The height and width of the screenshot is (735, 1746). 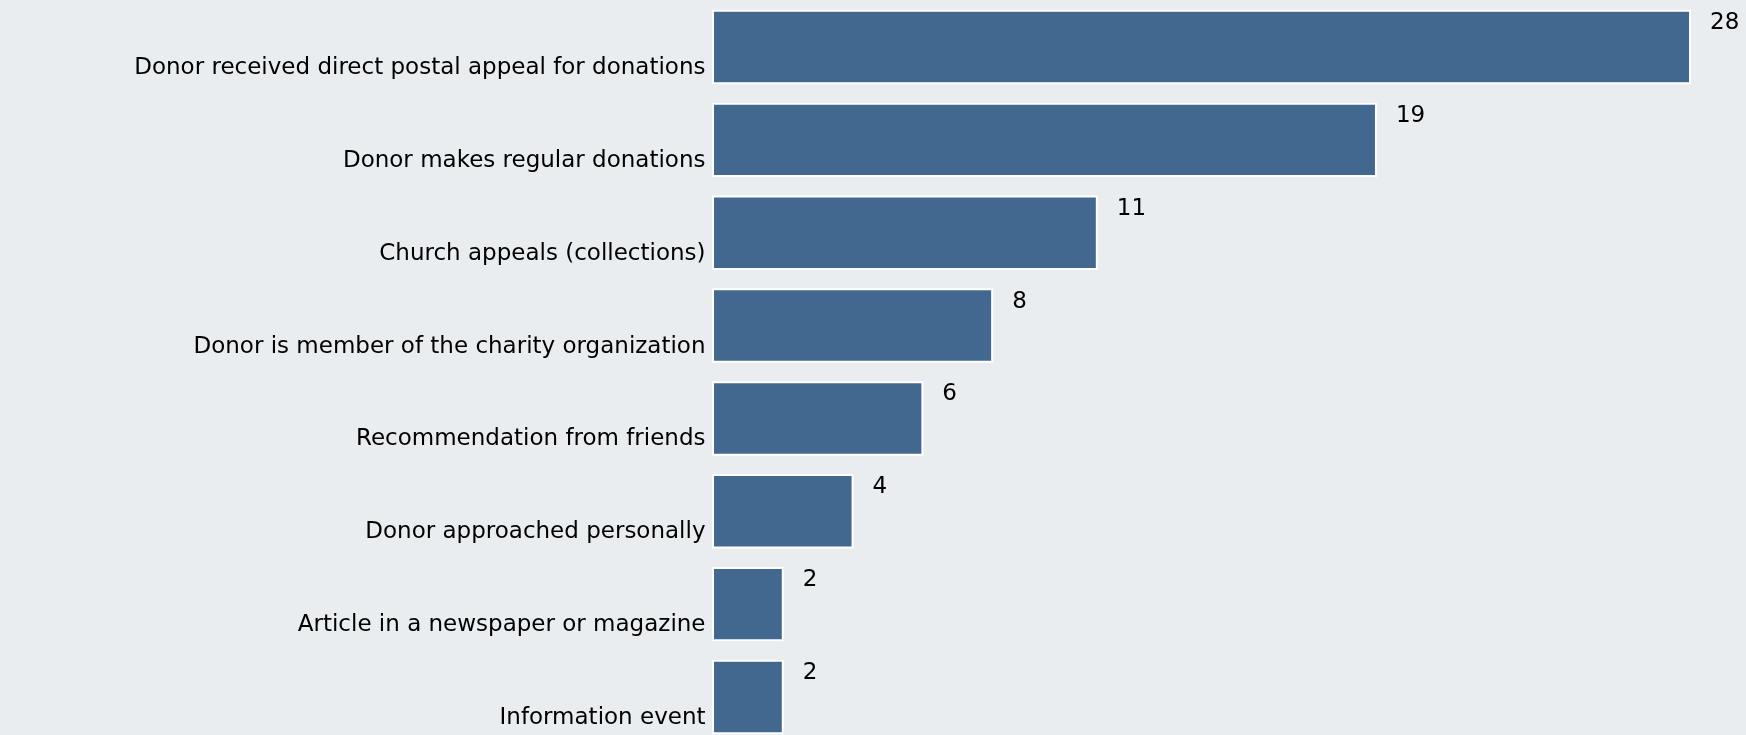 What do you see at coordinates (880, 485) in the screenshot?
I see `data-label: 4` at bounding box center [880, 485].